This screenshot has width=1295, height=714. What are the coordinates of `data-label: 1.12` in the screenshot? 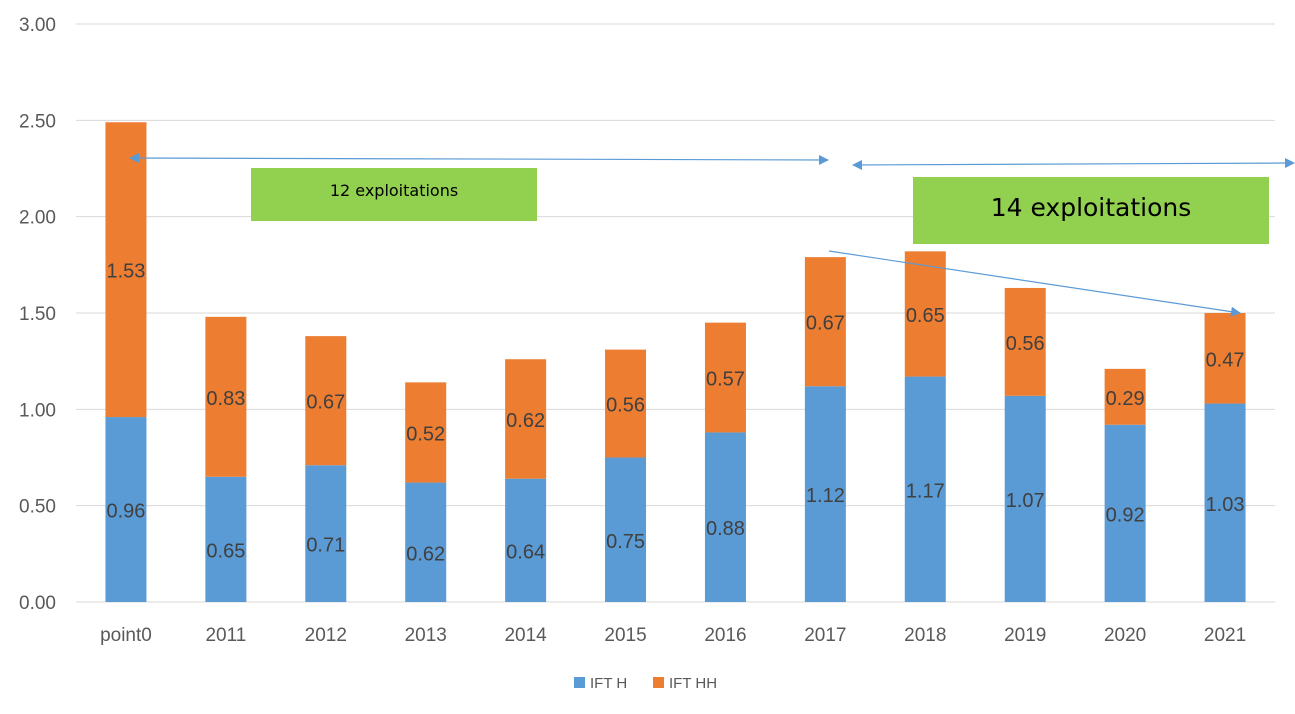 It's located at (825, 496).